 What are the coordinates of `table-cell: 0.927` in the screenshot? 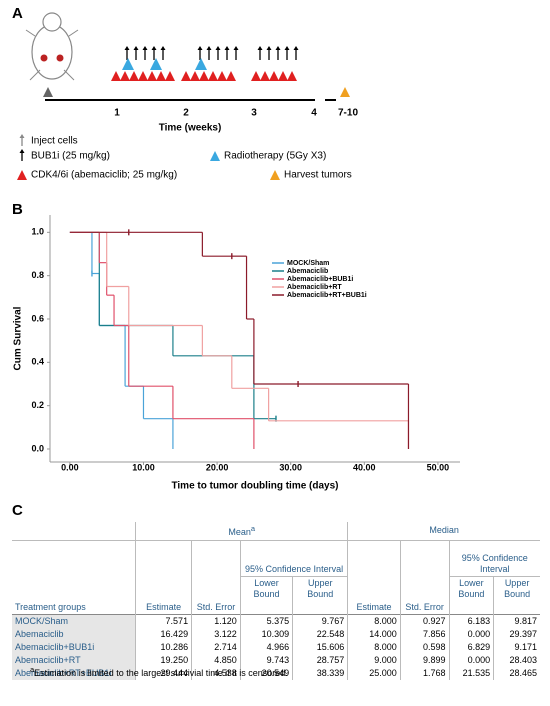 It's located at (424, 620).